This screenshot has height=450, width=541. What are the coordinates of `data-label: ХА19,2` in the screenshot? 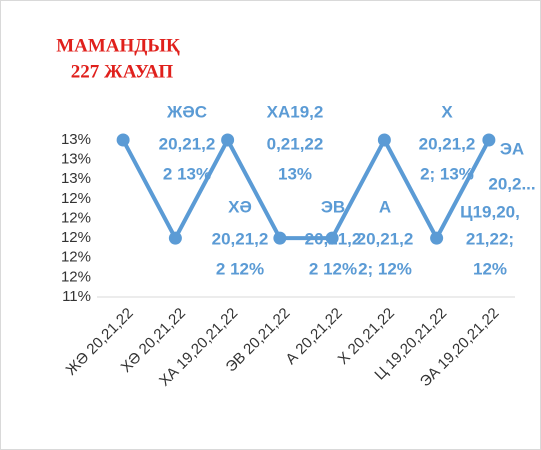 It's located at (295, 111).